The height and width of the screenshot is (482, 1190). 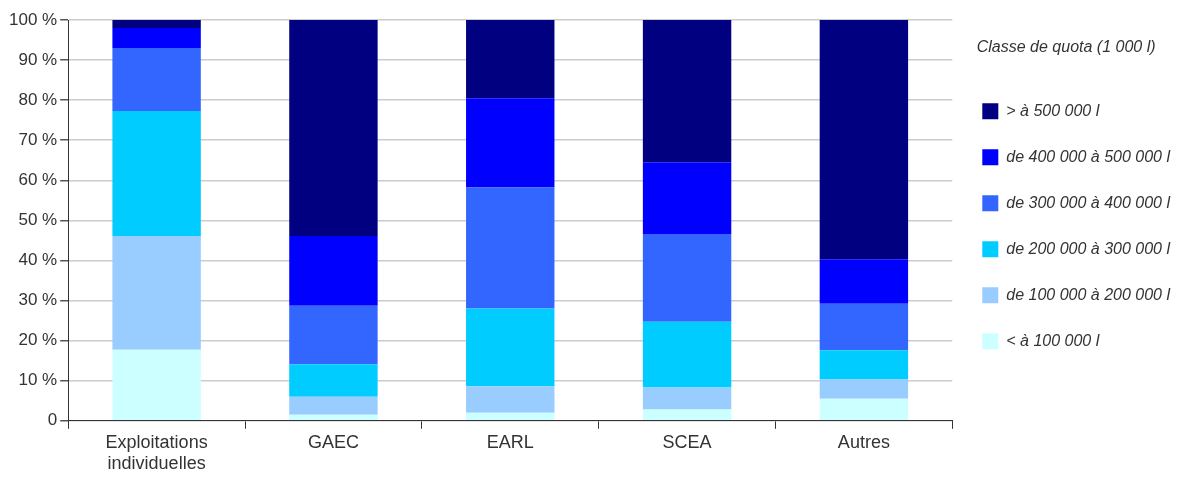 I want to click on legend-label: de 400 000 à 500 000 l, so click(x=1088, y=156).